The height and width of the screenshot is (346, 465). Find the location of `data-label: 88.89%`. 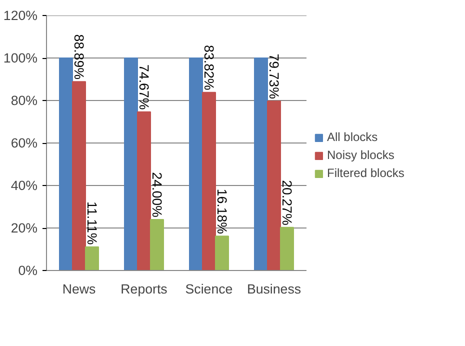

data-label: 88.89% is located at coordinates (79, 57).